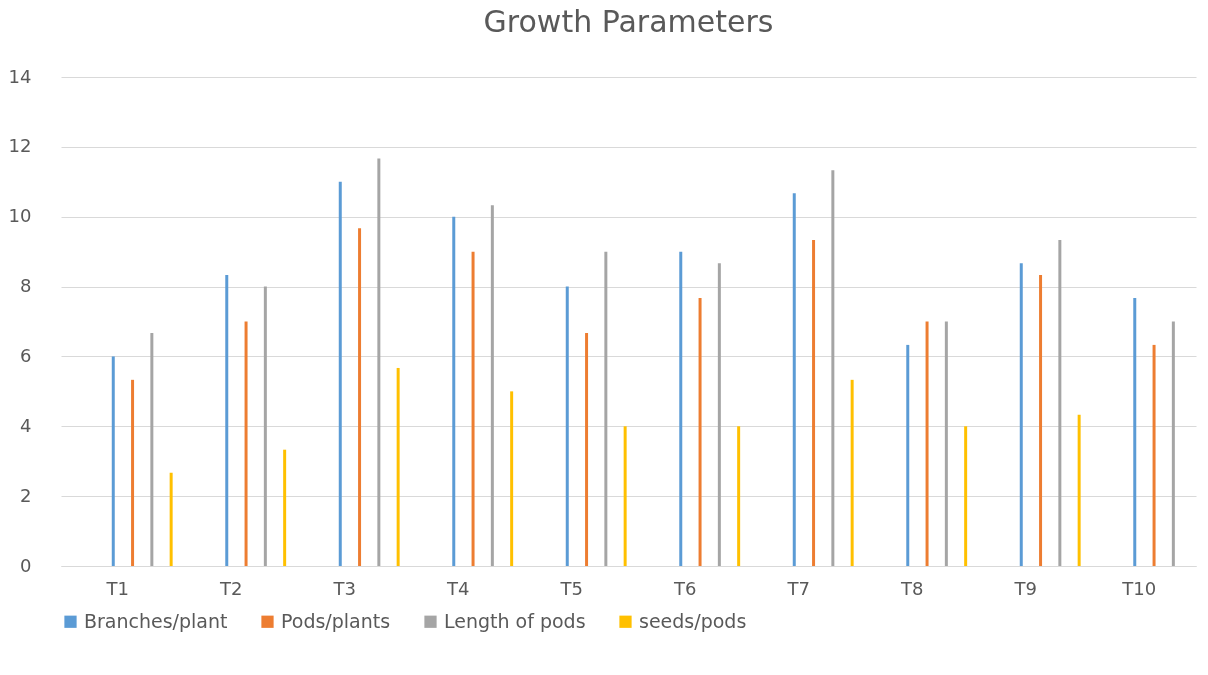  Describe the element at coordinates (26, 355) in the screenshot. I see `y-tick-label: 6` at that location.